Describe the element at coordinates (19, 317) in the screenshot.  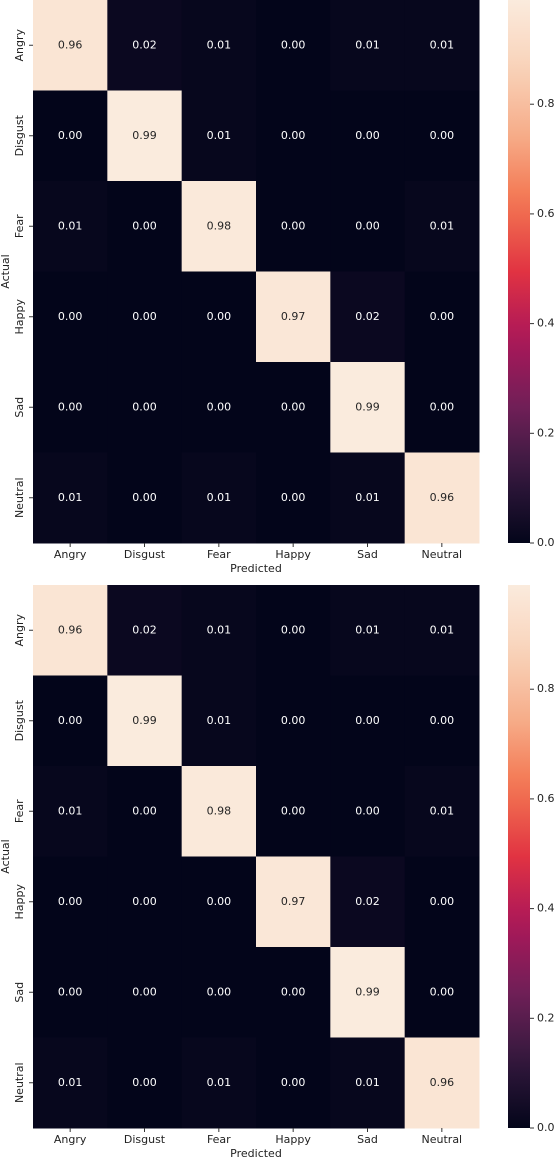
I see `y-tick-label: Happy` at that location.